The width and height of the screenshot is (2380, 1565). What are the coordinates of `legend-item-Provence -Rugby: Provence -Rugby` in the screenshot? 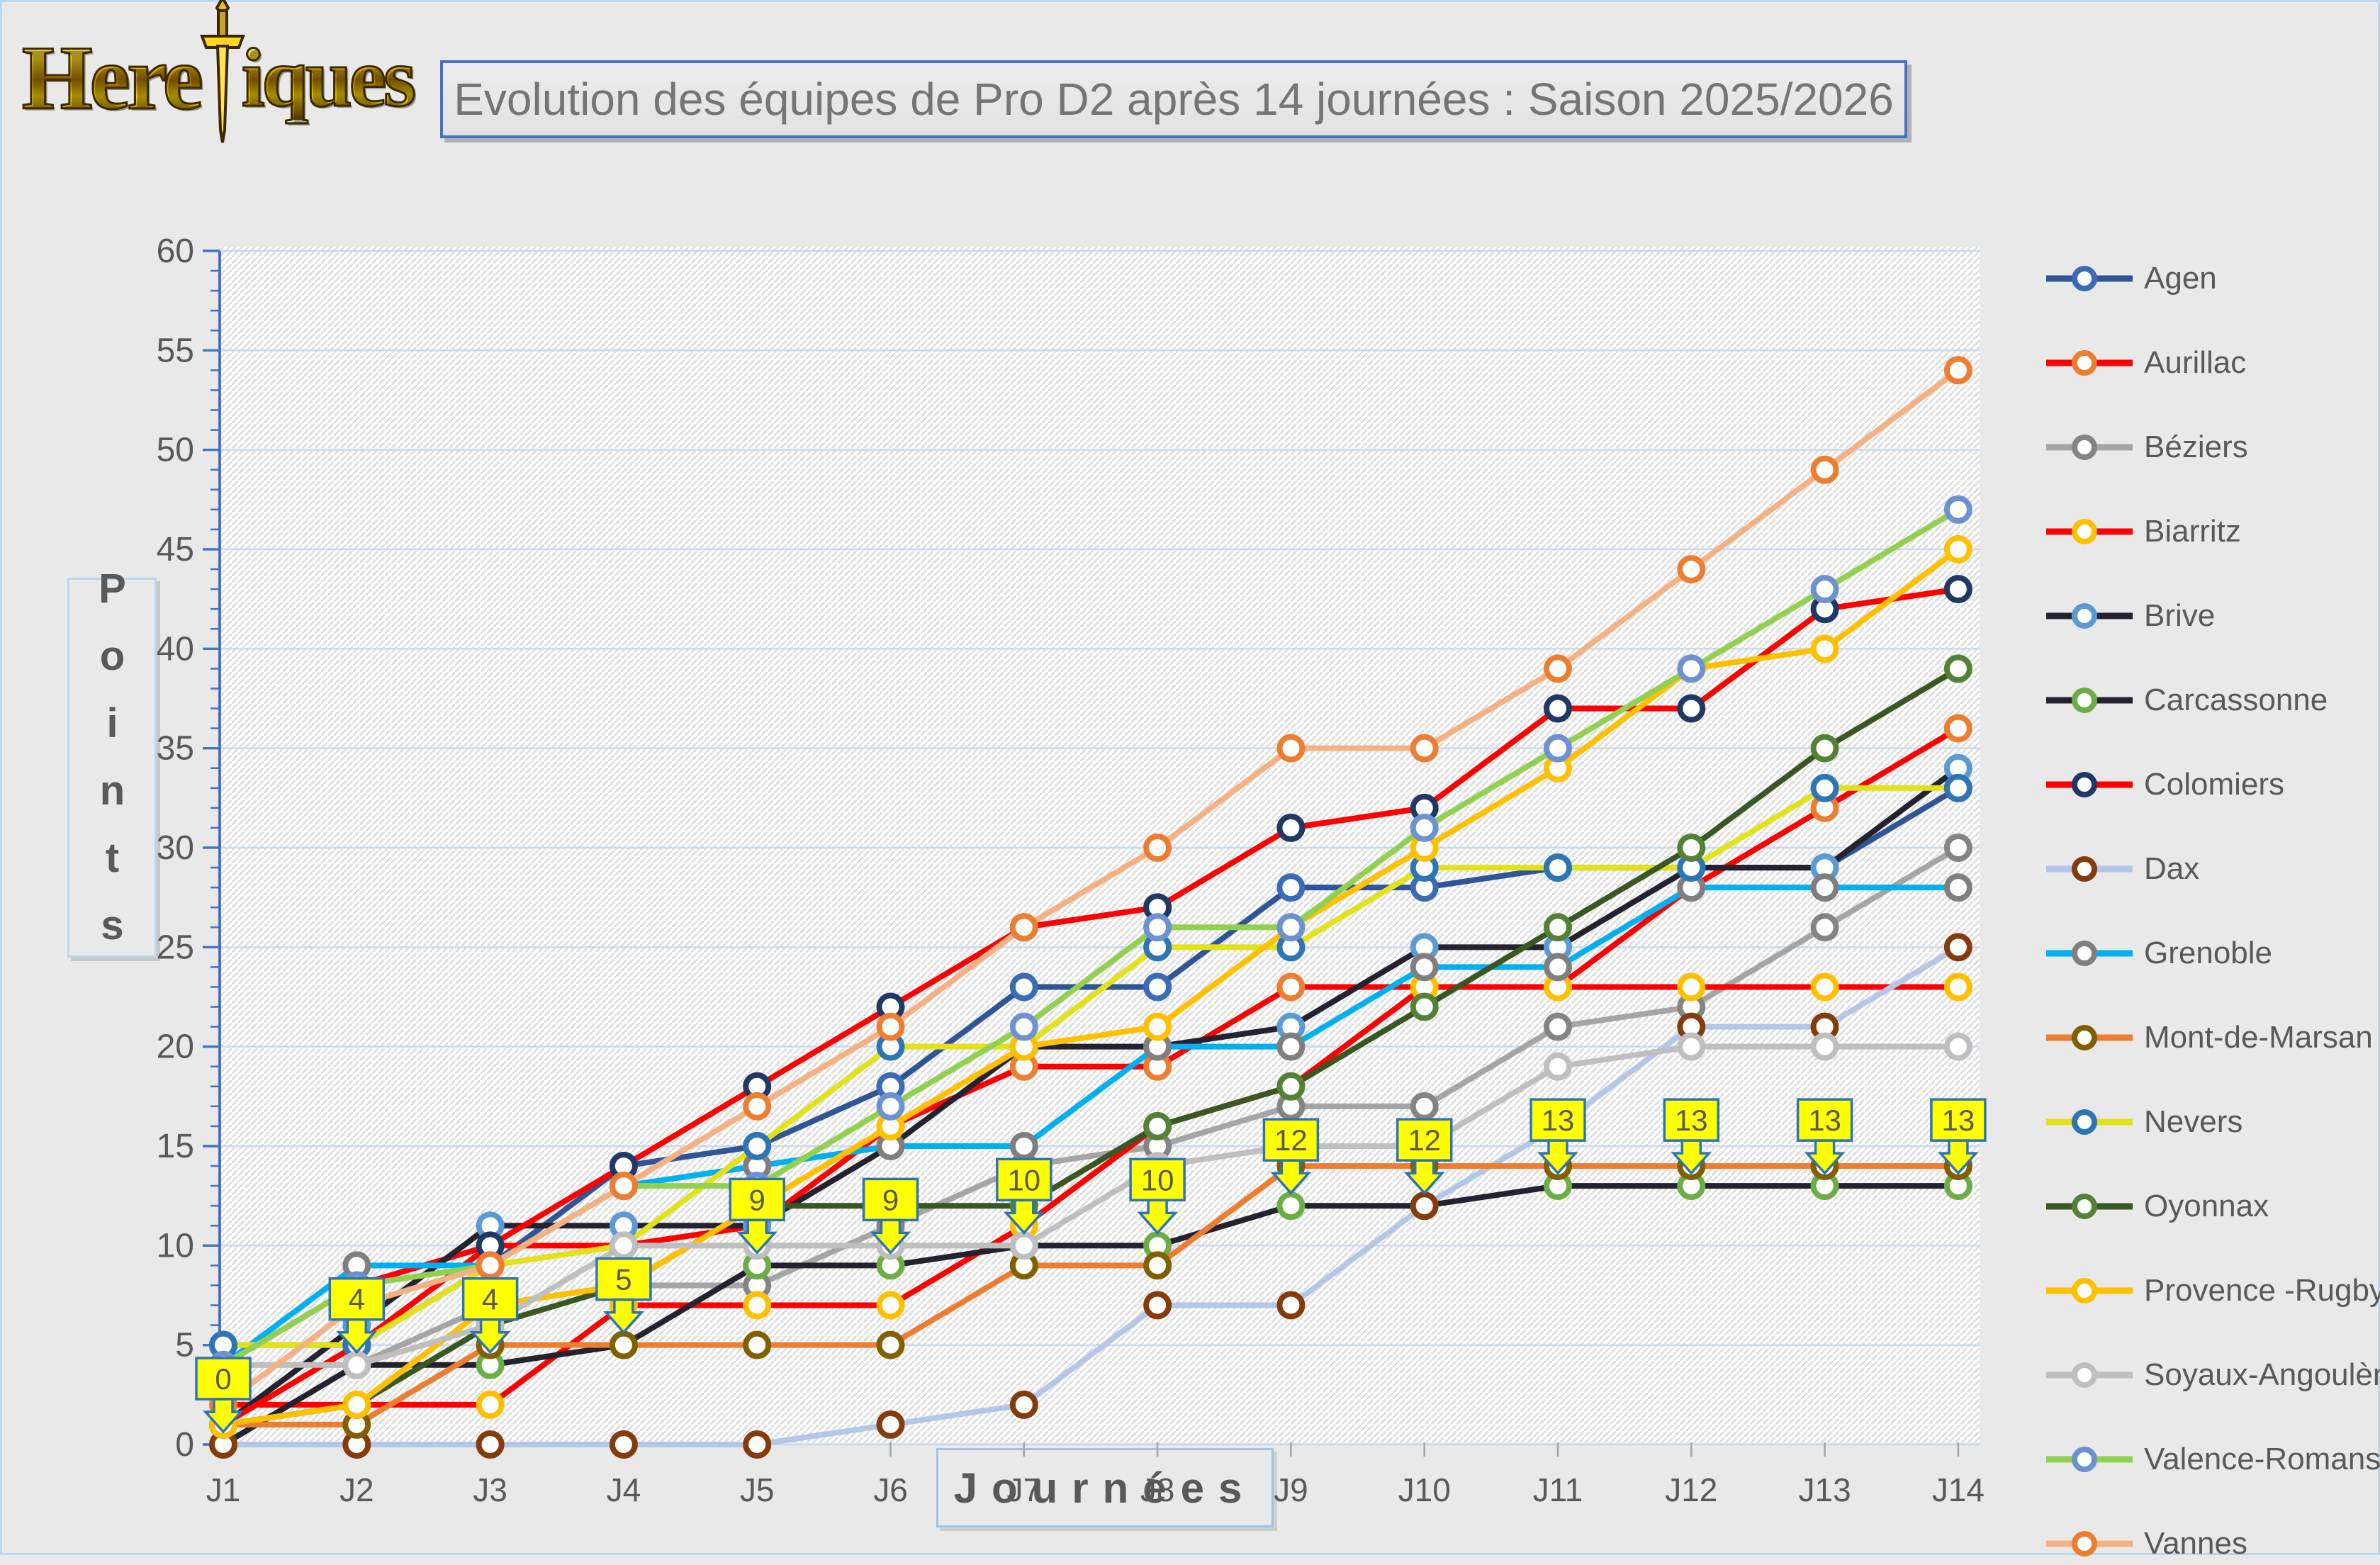 It's located at (2211, 1290).